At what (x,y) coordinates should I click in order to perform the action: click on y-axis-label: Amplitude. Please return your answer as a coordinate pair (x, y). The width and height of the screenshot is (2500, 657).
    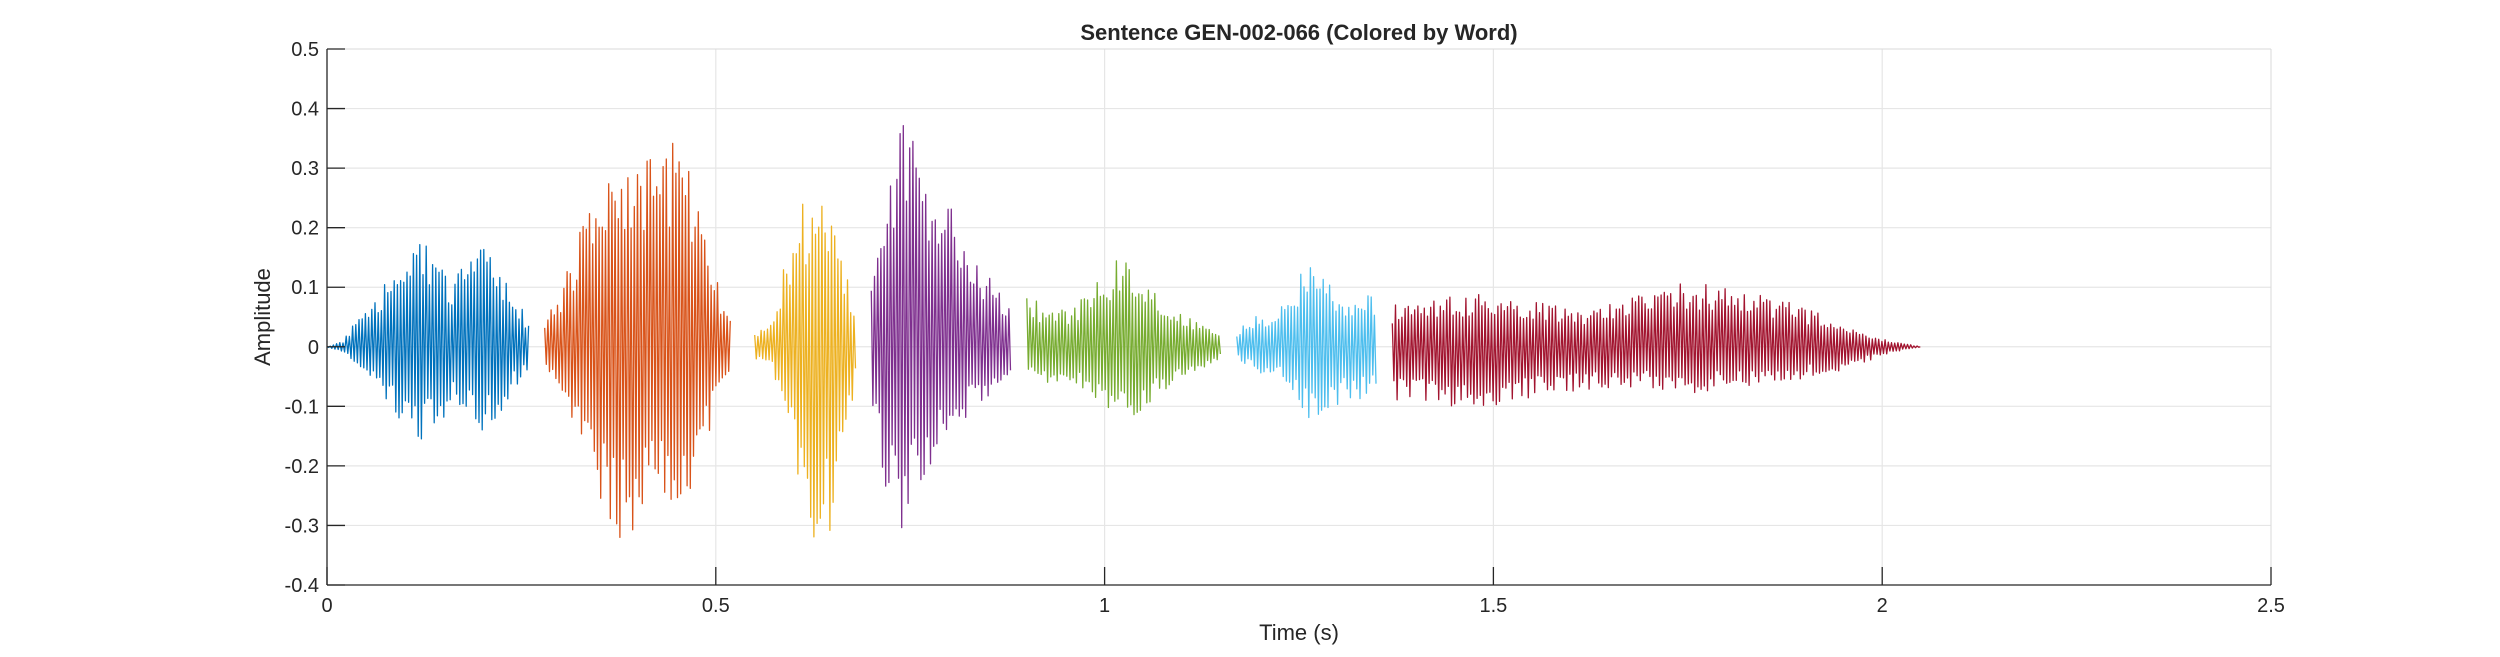
    Looking at the image, I should click on (262, 317).